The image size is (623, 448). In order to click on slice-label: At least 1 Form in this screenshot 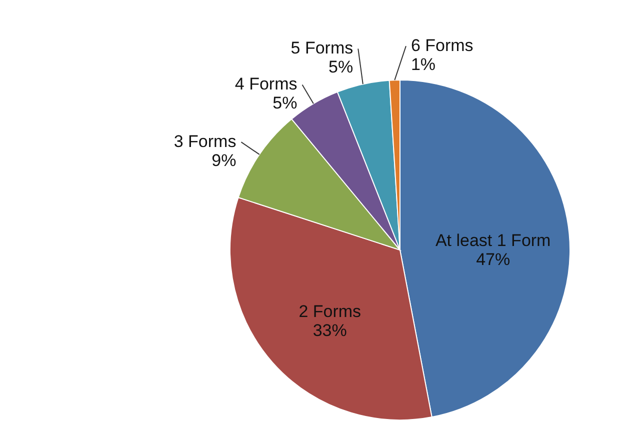, I will do `click(493, 240)`.